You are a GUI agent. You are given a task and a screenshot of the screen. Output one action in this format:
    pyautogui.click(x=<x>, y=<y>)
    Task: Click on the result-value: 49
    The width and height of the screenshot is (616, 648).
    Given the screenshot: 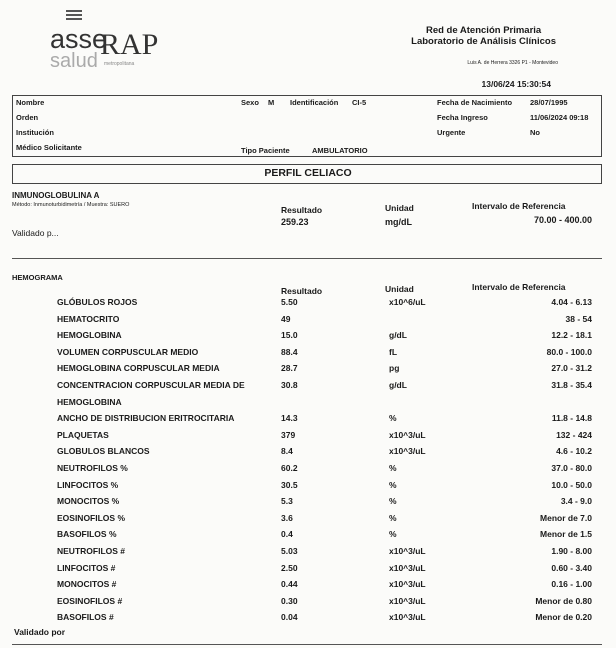 What is the action you would take?
    pyautogui.click(x=286, y=318)
    